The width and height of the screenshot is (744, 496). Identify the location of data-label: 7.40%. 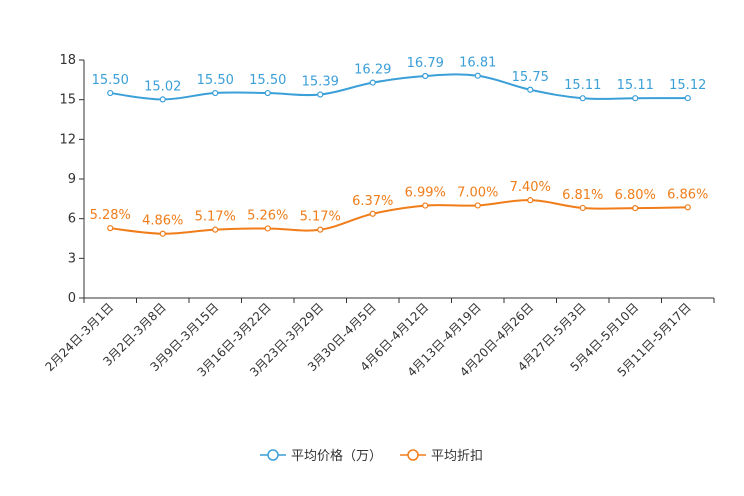
(530, 187).